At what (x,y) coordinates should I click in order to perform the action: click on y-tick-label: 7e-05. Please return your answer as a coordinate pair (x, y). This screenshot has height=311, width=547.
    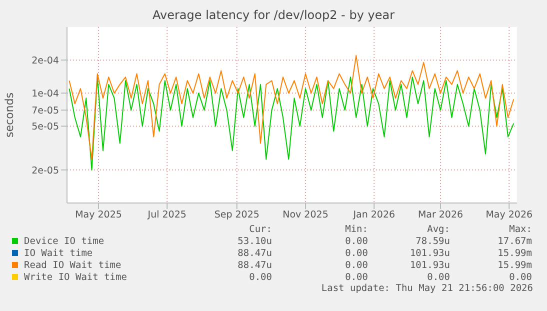
    Looking at the image, I should click on (45, 111).